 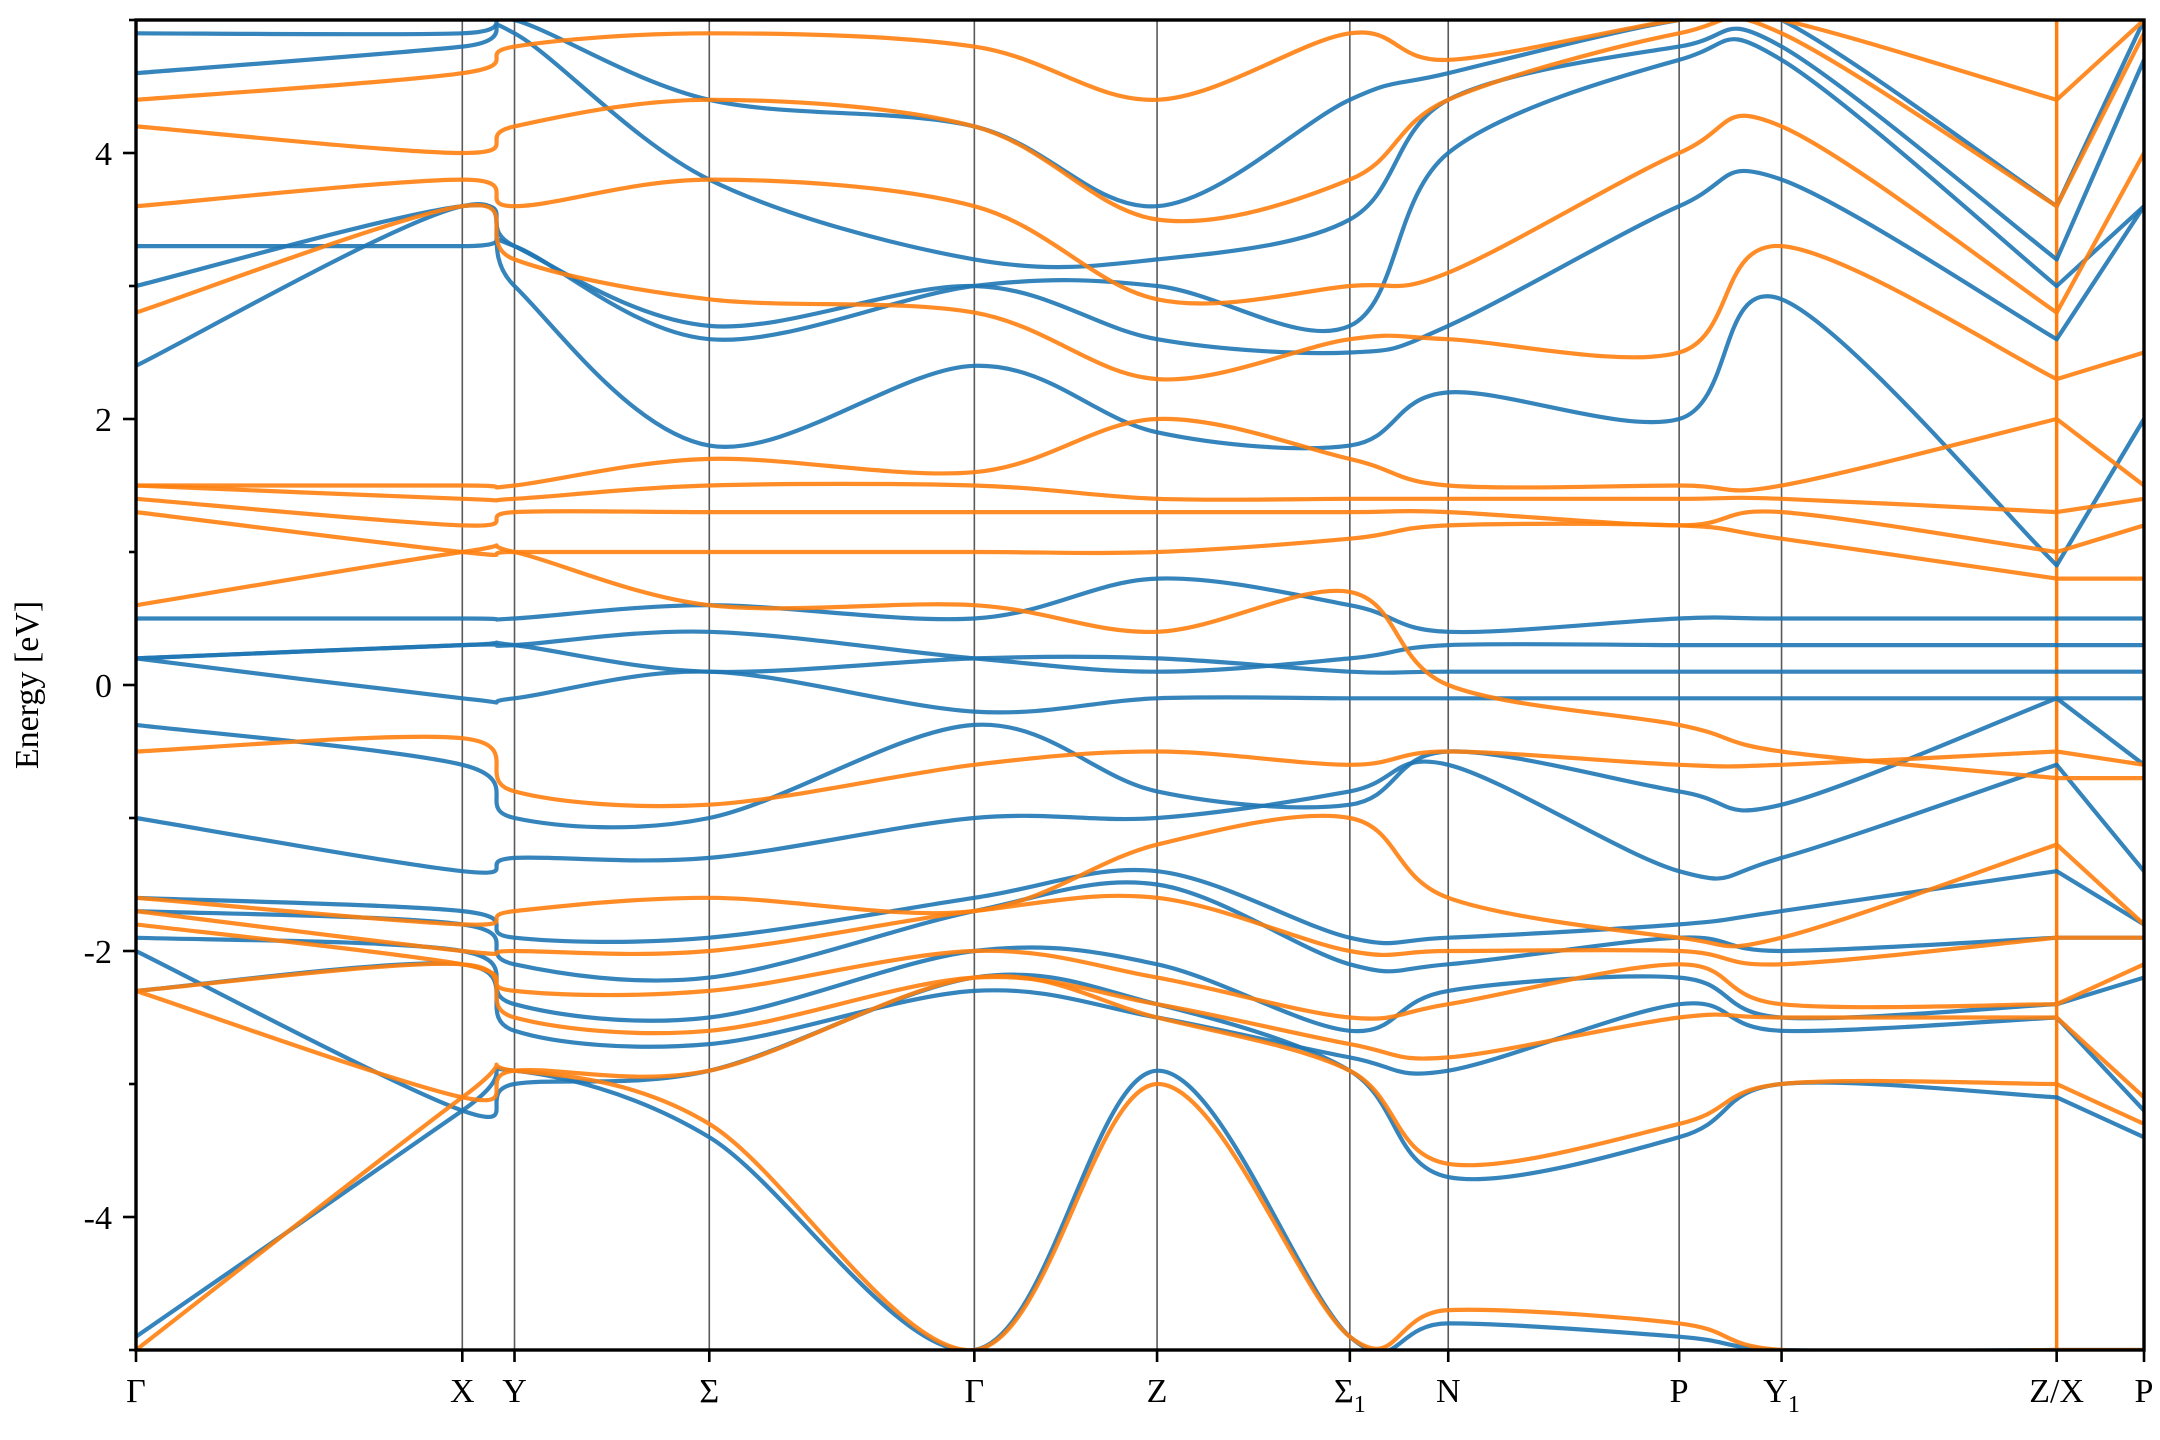 I want to click on x-tick-label-text: Z, so click(x=1157, y=1391).